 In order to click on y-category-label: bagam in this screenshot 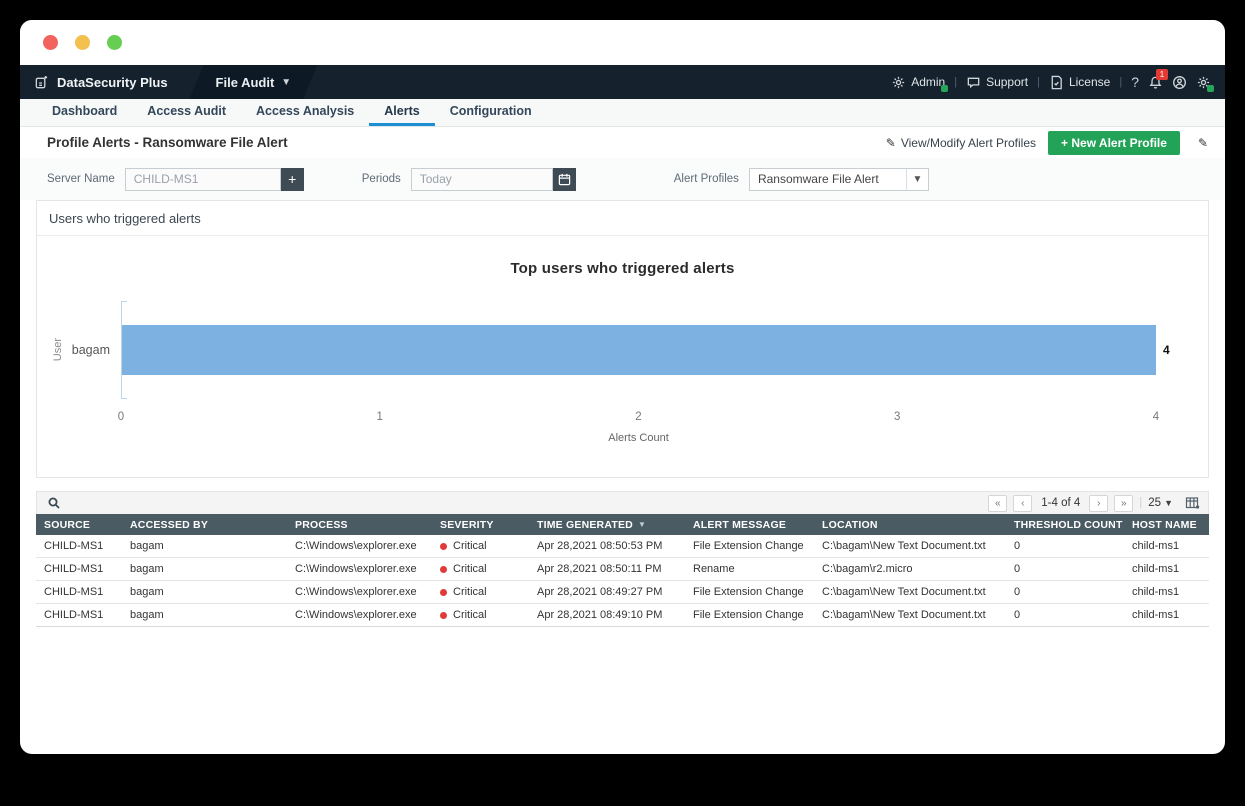, I will do `click(90, 350)`.